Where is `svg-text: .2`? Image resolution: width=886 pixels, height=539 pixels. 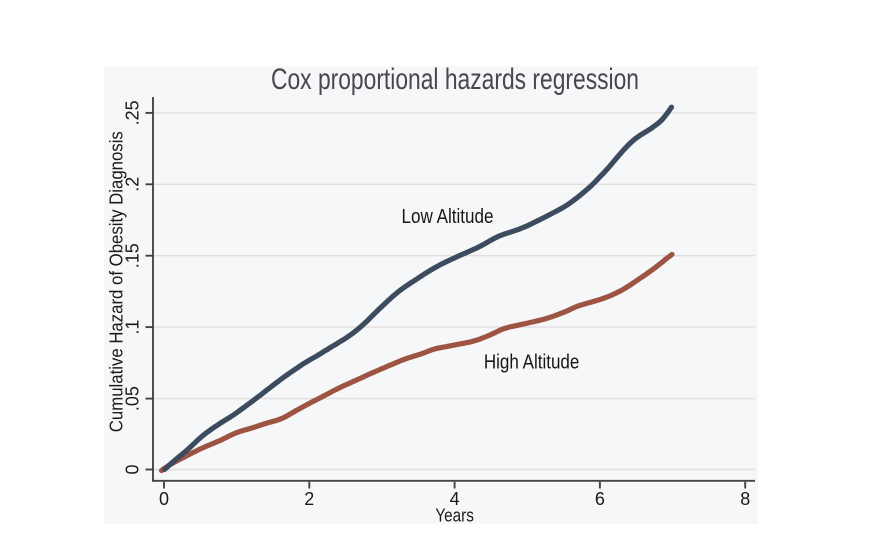 svg-text: .2 is located at coordinates (133, 184).